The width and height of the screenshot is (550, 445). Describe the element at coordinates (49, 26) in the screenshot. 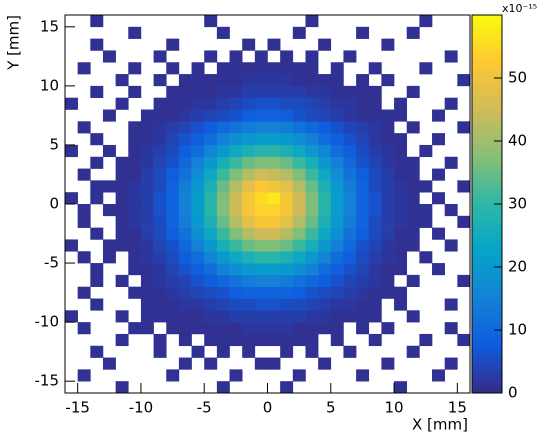

I see `y-tick-label: 15` at that location.